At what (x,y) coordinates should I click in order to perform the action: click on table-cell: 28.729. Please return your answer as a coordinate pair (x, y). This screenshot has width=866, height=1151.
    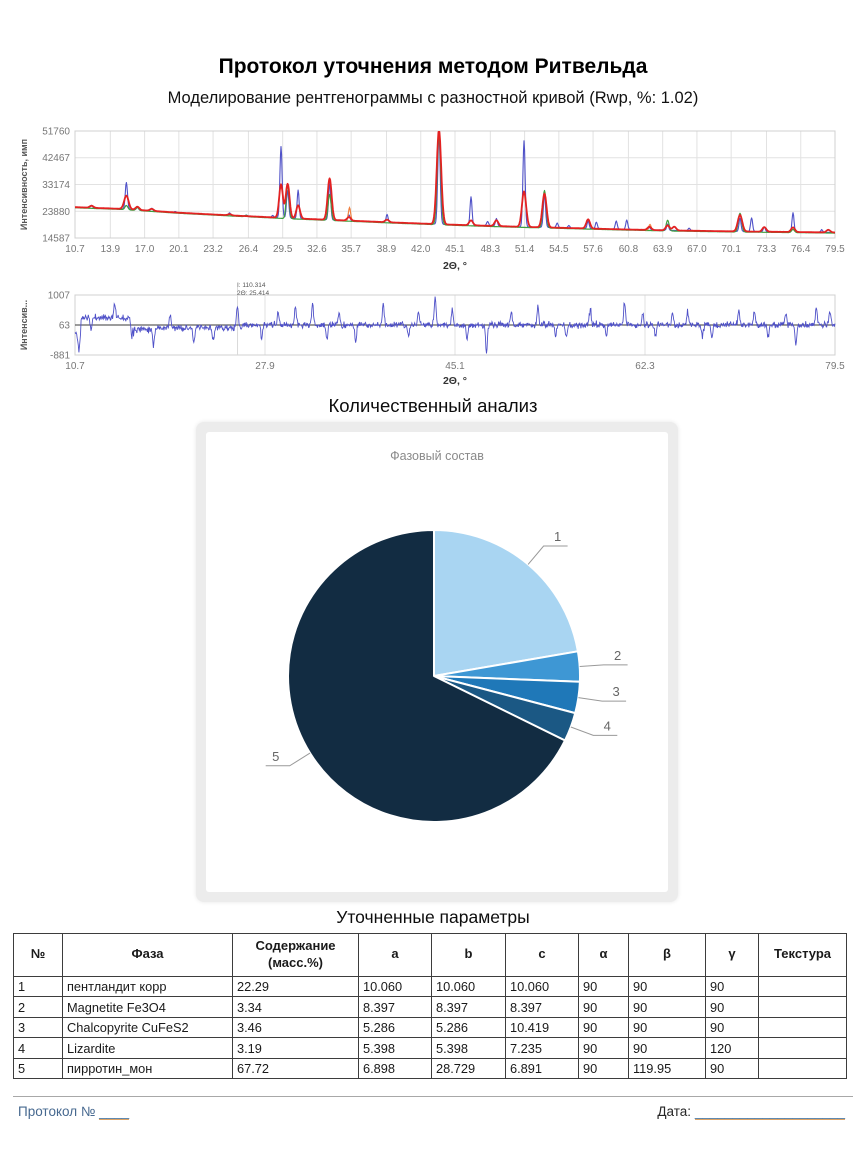
    Looking at the image, I should click on (468, 1068).